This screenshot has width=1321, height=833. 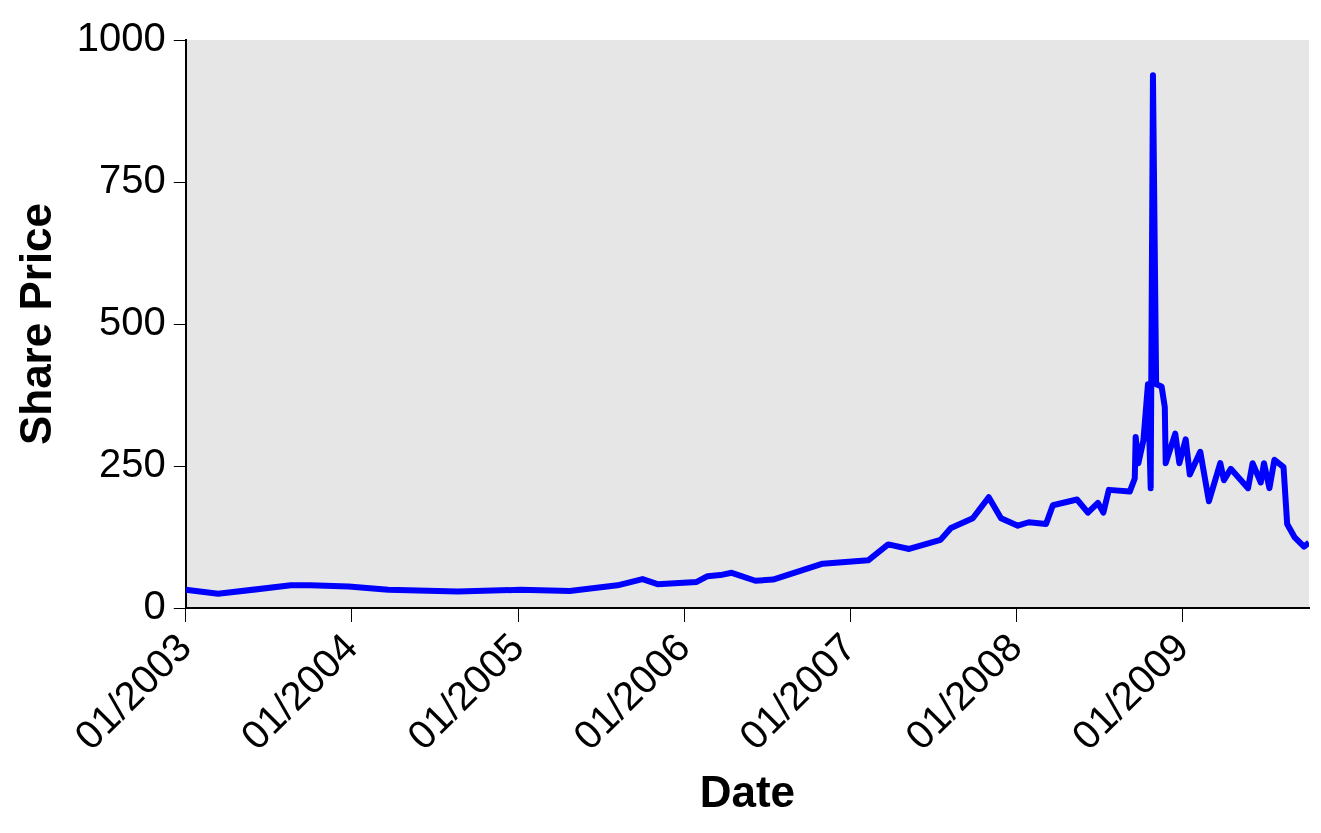 I want to click on y-tick-label: 500, so click(x=132, y=321).